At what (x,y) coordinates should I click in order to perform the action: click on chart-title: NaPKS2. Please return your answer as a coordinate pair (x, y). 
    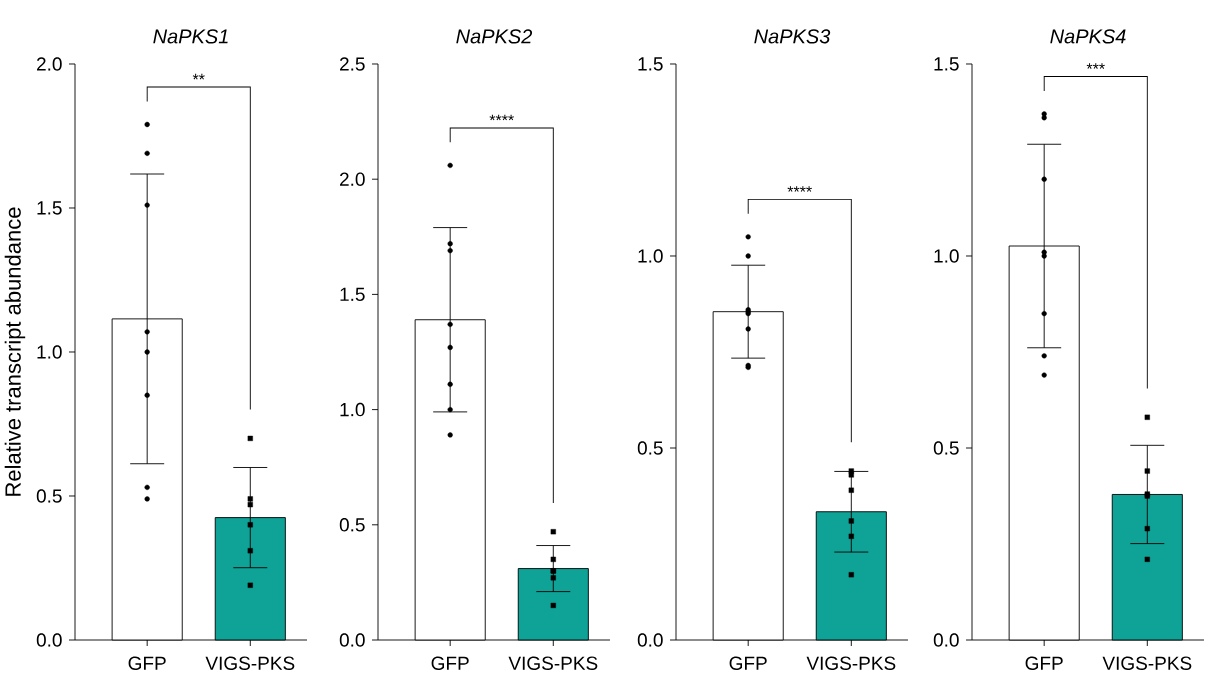
    Looking at the image, I should click on (494, 36).